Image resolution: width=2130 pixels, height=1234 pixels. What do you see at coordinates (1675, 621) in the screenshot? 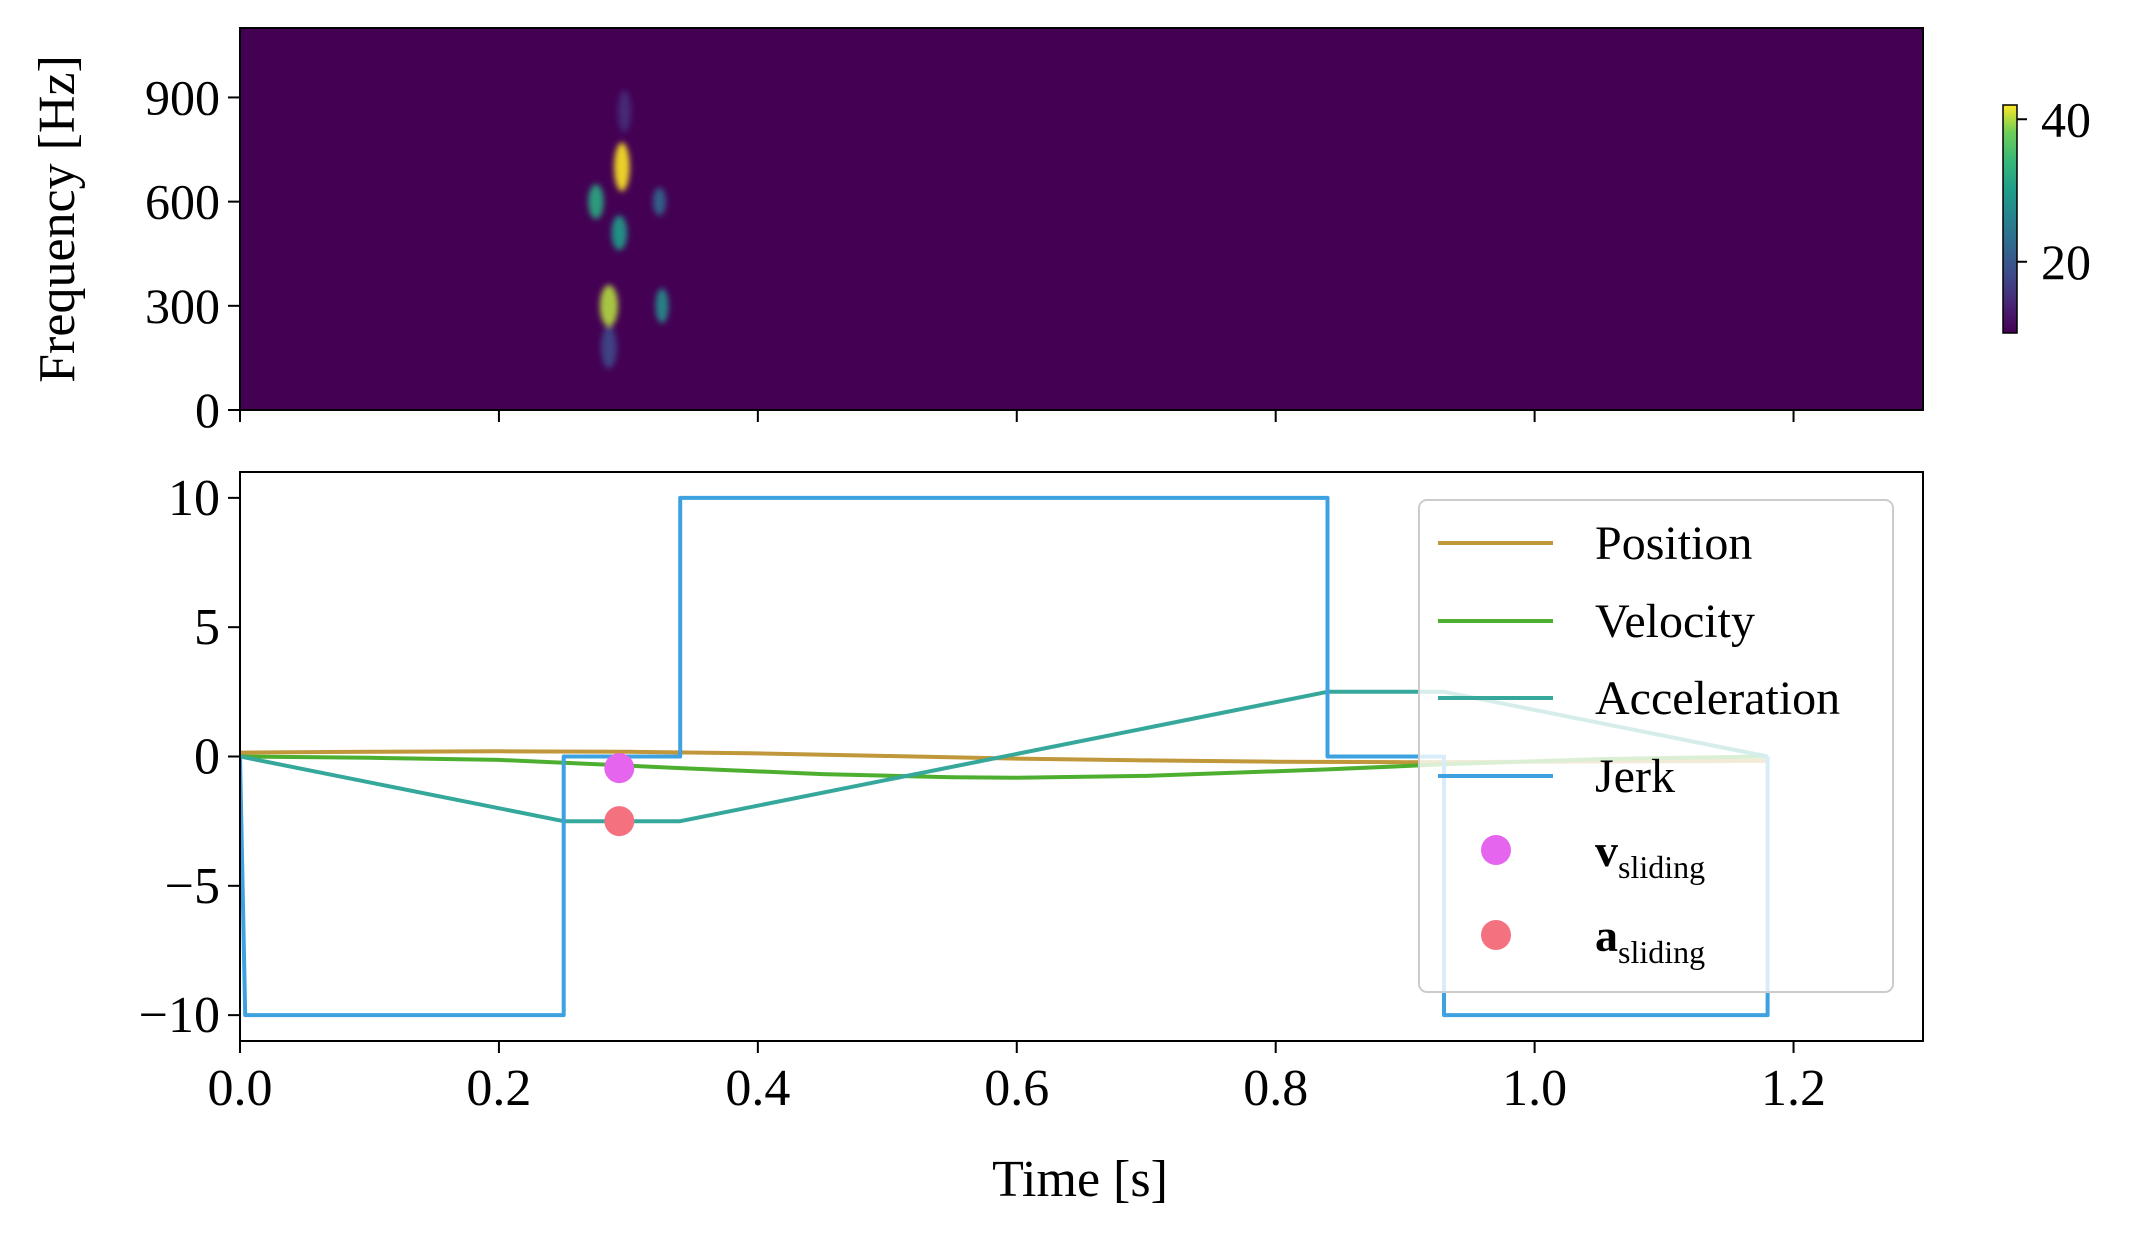
I see `legend-label-velocity: Velocity` at bounding box center [1675, 621].